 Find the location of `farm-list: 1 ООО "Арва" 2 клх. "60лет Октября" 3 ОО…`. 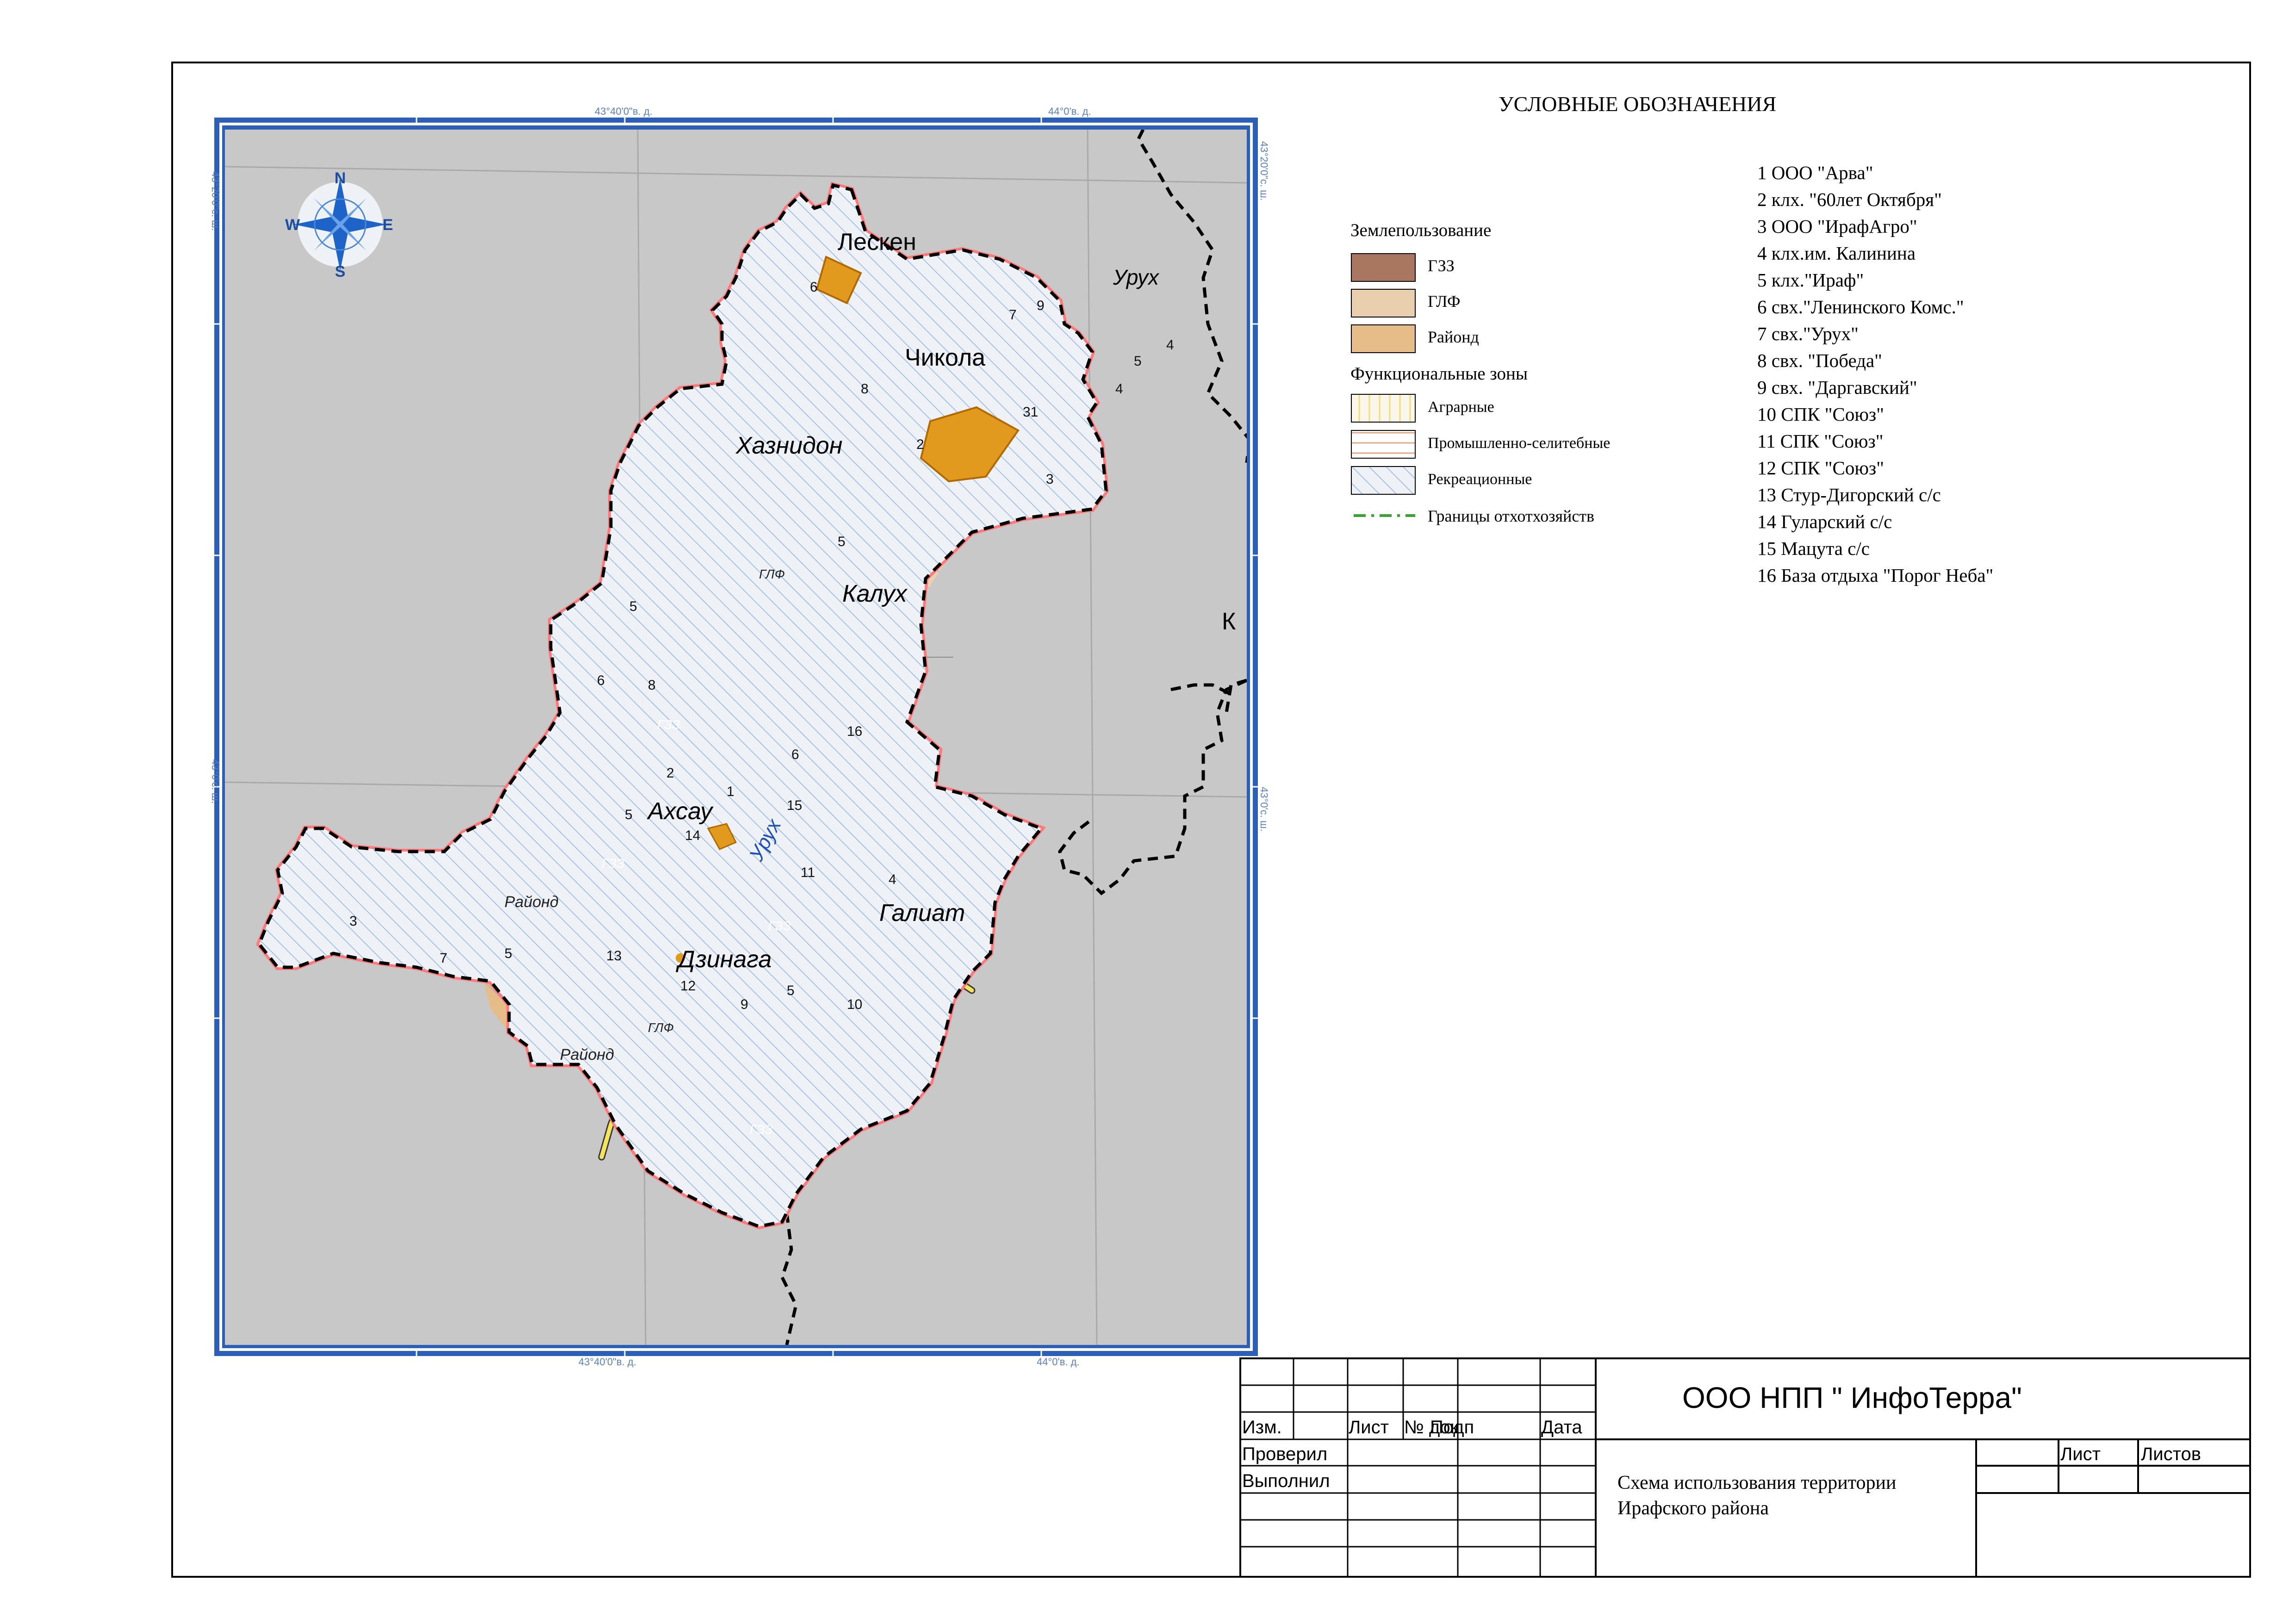

farm-list: 1 ООО "Арва" 2 клх. "60лет Октября" 3 ОО… is located at coordinates (1875, 374).